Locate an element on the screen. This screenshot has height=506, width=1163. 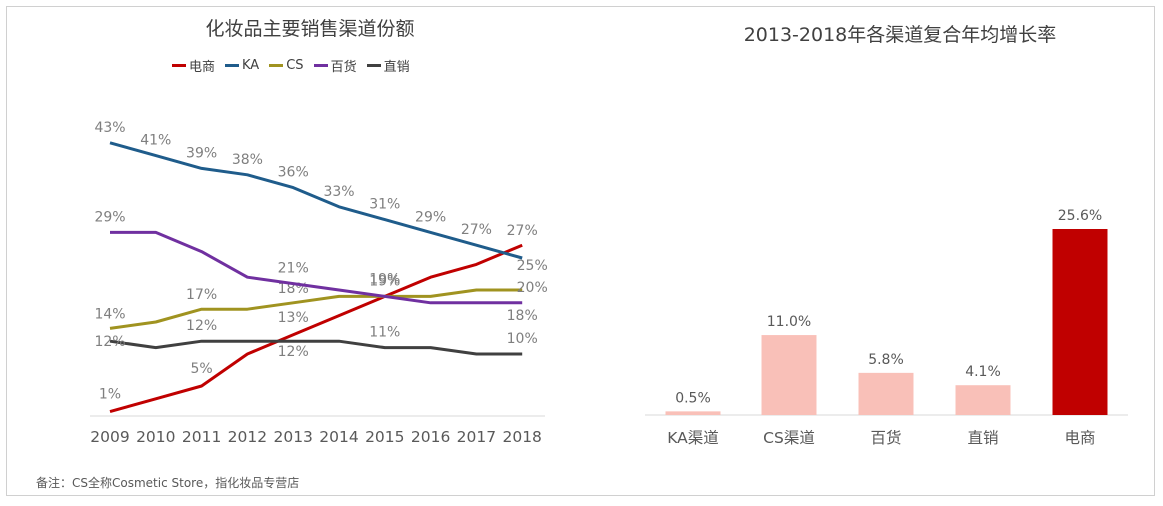
line-chart-legend: 电商 KA CS 百货 直销 is located at coordinates (291, 65).